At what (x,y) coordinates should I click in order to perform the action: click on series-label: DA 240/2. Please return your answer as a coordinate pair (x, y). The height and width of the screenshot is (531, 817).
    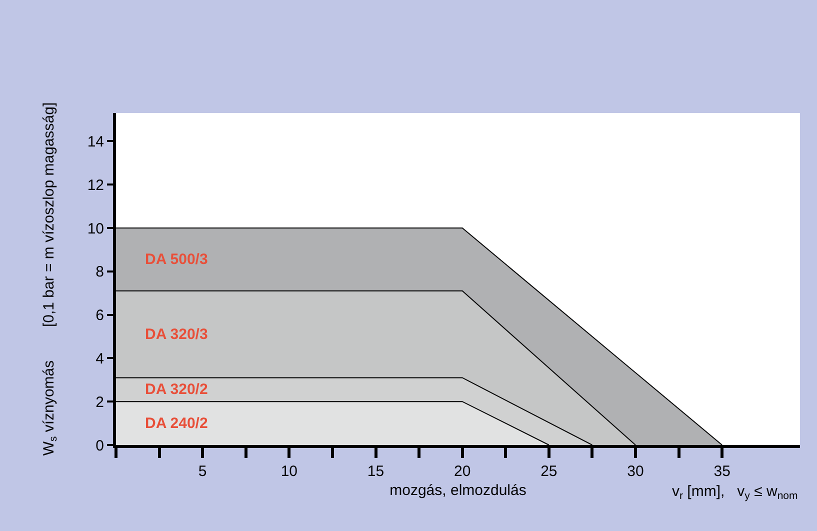
    Looking at the image, I should click on (176, 423).